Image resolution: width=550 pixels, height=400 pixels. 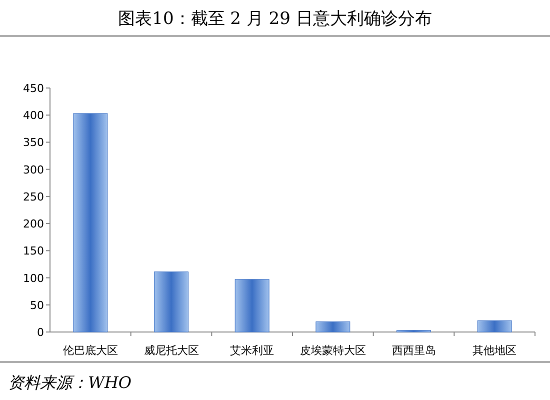 I want to click on y-tick-label: 450, so click(x=33, y=88).